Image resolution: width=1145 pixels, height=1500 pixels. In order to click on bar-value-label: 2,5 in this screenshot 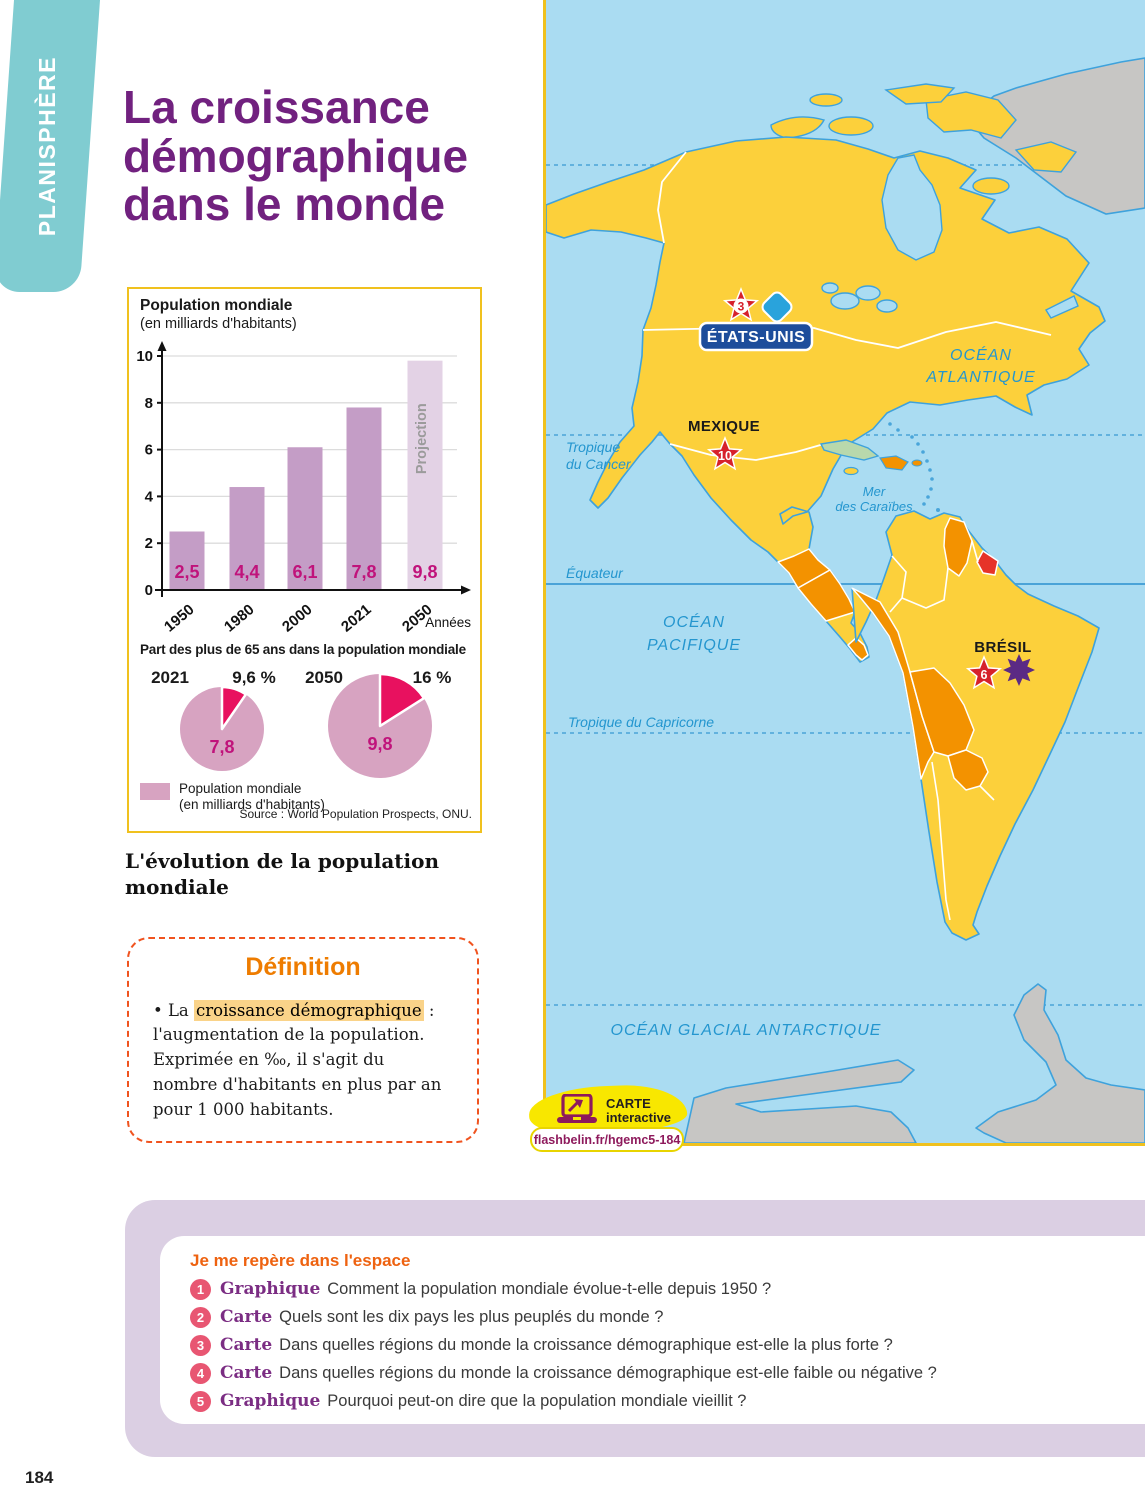, I will do `click(186, 572)`.